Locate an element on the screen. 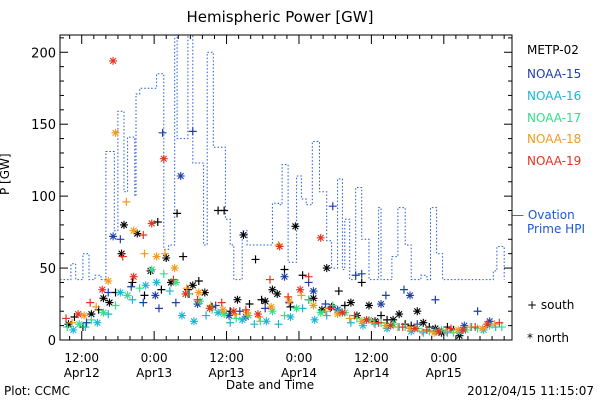 The height and width of the screenshot is (400, 600). y-tick-label: 150 is located at coordinates (43, 125).